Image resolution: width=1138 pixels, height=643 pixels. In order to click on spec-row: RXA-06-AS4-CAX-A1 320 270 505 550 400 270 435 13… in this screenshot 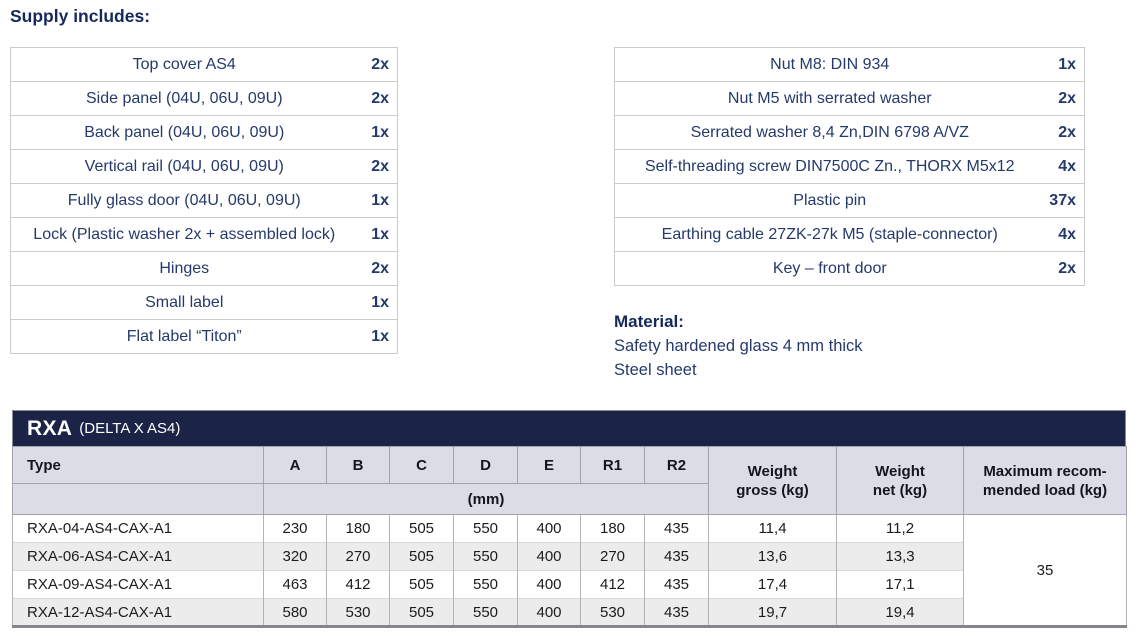, I will do `click(569, 556)`.